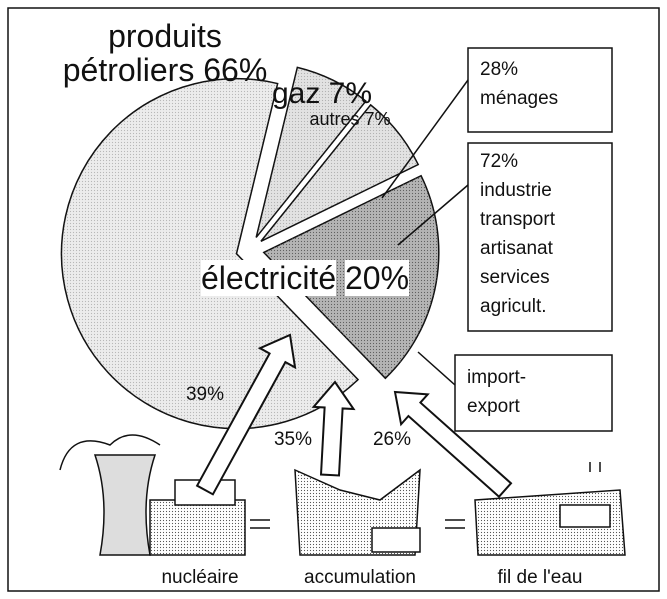  Describe the element at coordinates (235, 69) in the screenshot. I see `slice-value: 66%` at that location.